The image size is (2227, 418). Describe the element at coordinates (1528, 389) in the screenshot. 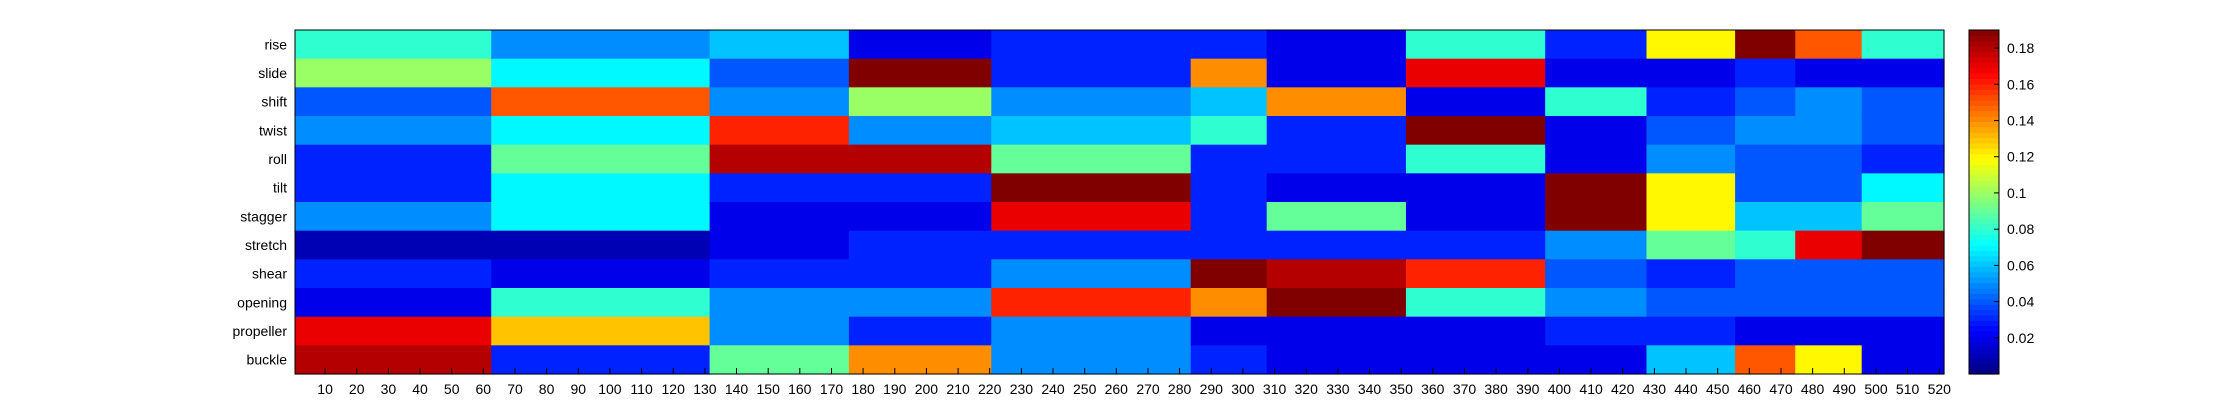

I see `x-tick-label-390: 390` at that location.